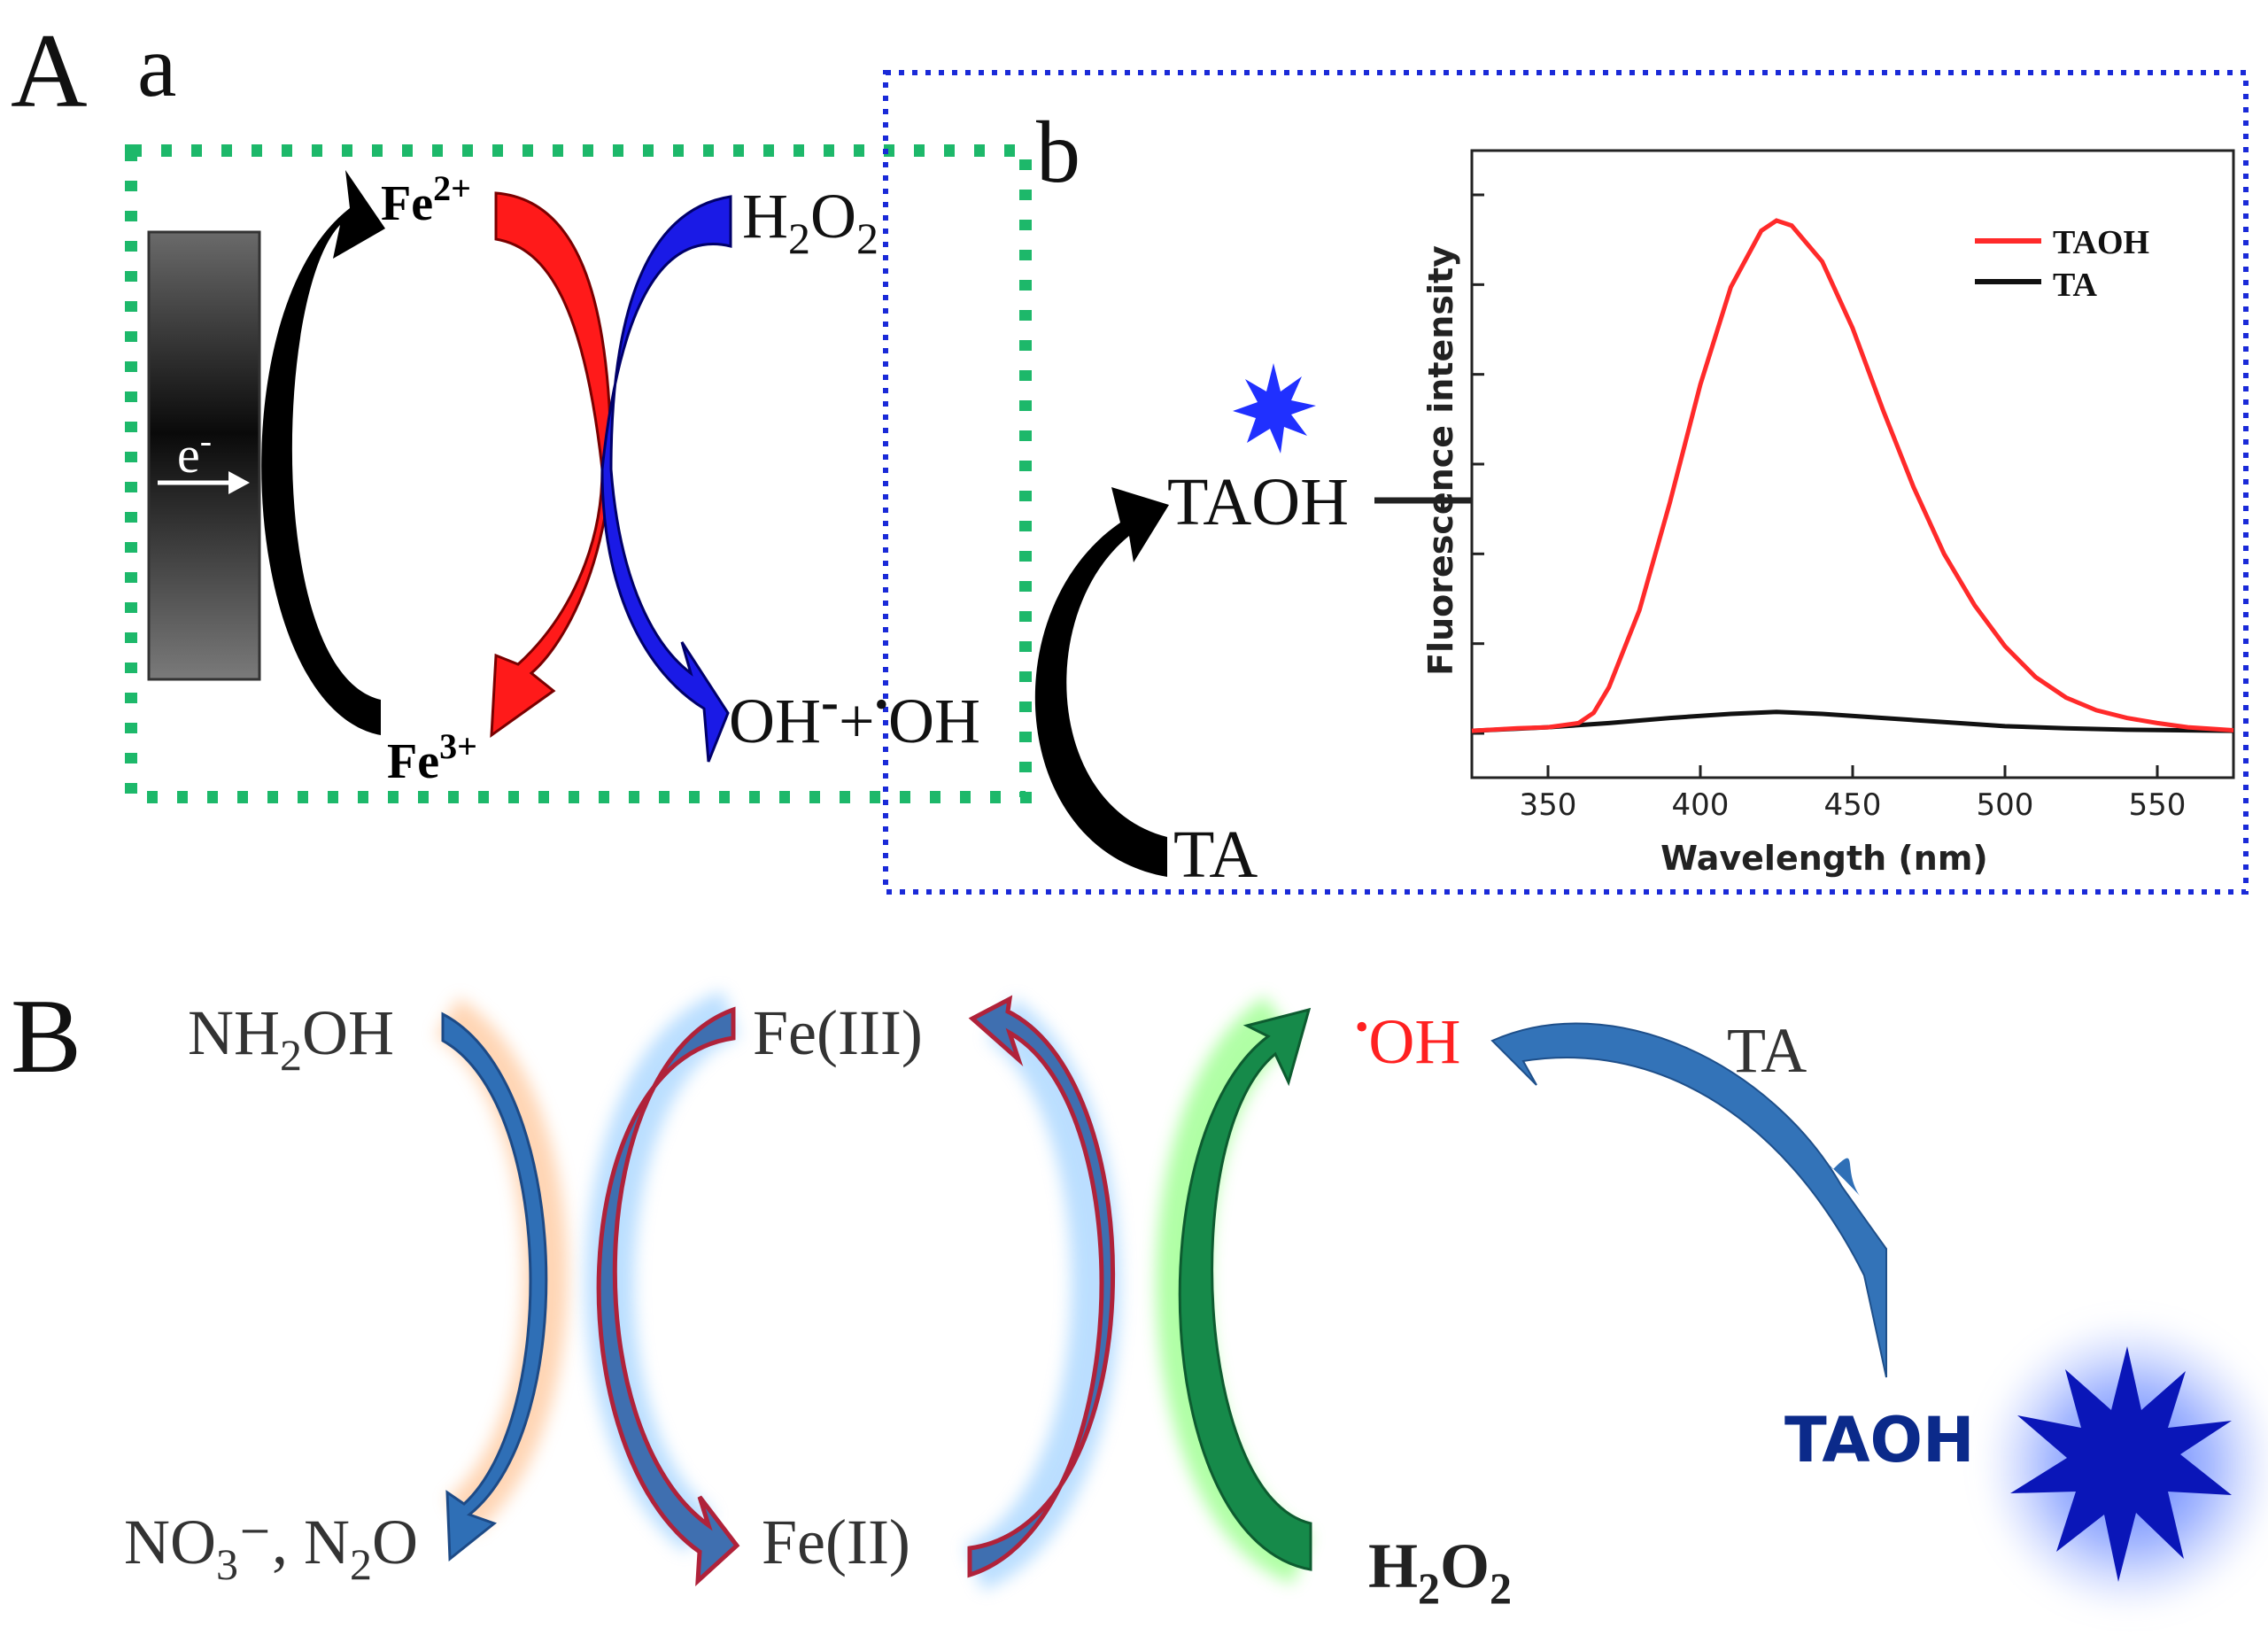  I want to click on panel-b-label: B, so click(46, 1036).